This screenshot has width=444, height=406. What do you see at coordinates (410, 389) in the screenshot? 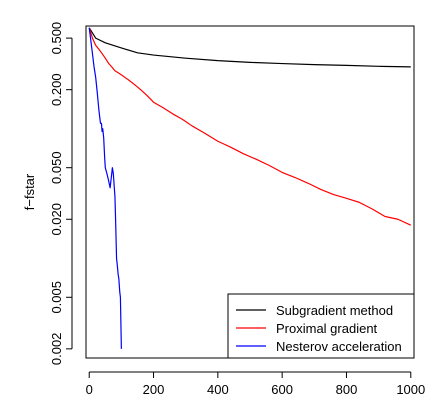
I see `x-tick-label: 1000` at bounding box center [410, 389].